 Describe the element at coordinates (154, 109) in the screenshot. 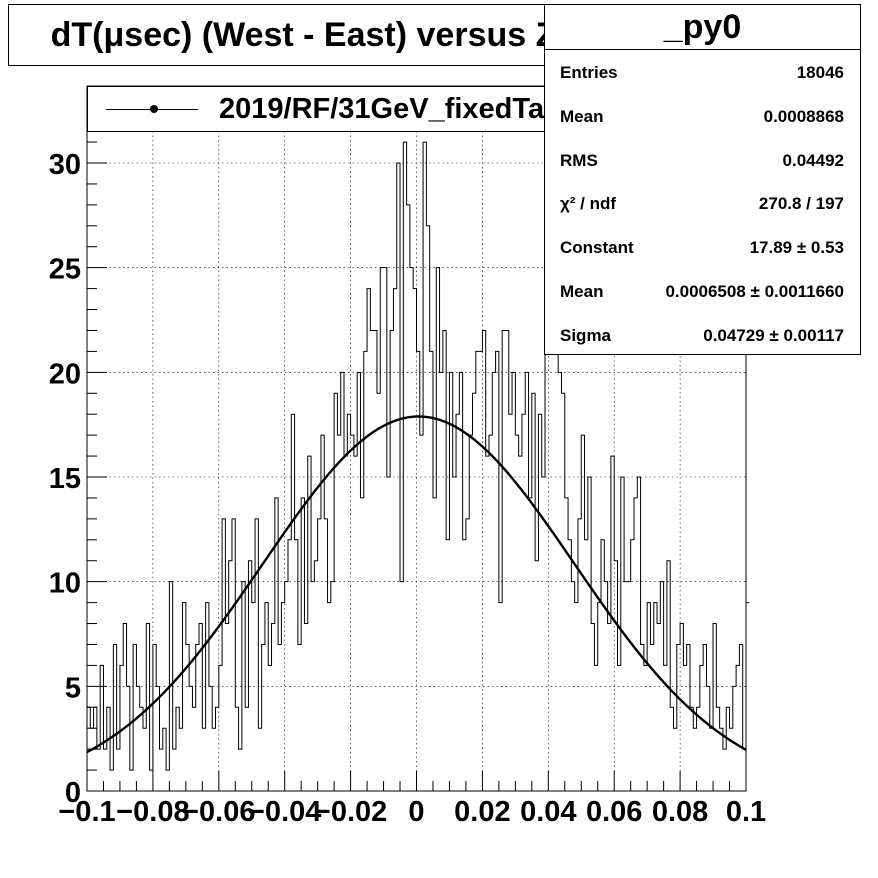

I see `legend-dot-marker` at that location.